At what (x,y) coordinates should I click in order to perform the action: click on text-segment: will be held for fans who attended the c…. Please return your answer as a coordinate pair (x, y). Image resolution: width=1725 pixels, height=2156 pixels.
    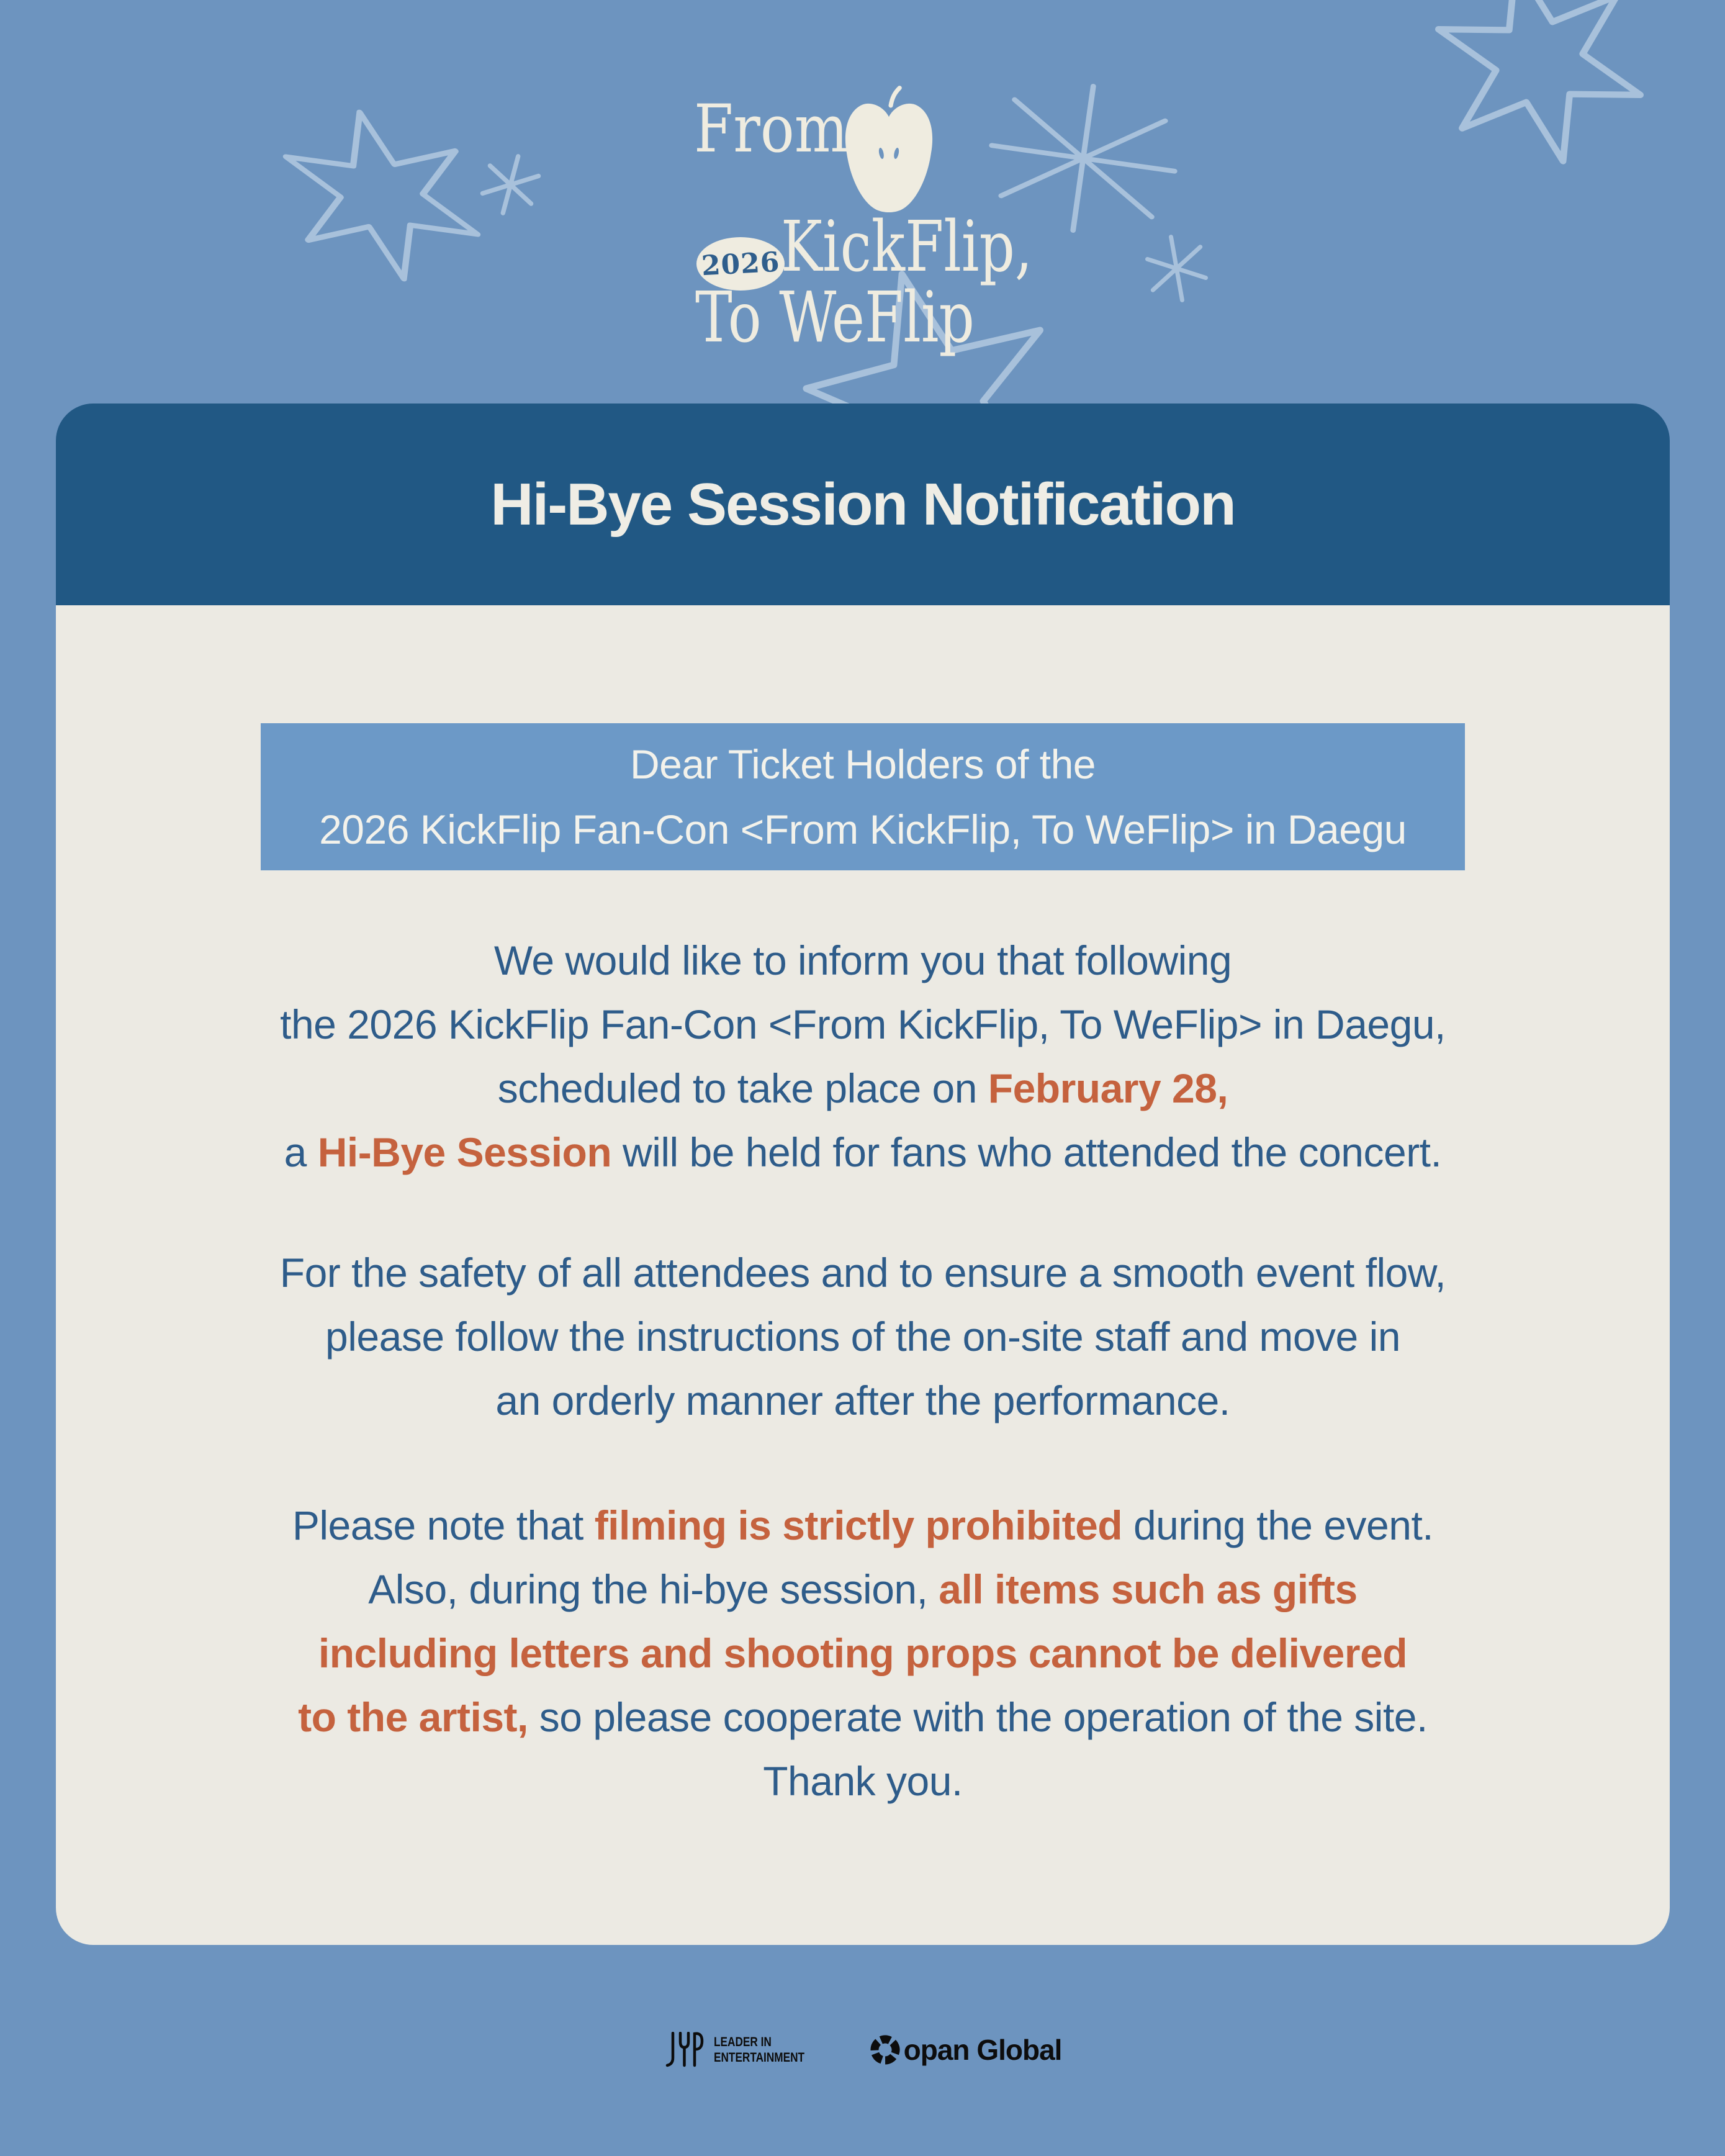
    Looking at the image, I should click on (1026, 1152).